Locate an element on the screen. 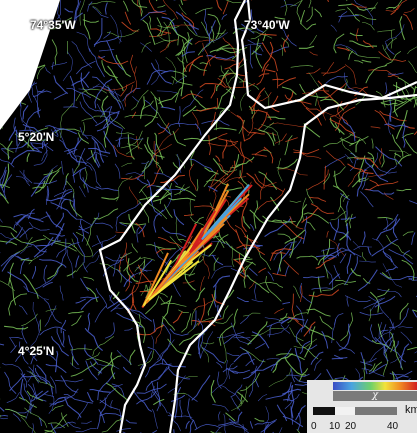 Image resolution: width=417 pixels, height=433 pixels. basin-boundary-line is located at coordinates (328, 55).